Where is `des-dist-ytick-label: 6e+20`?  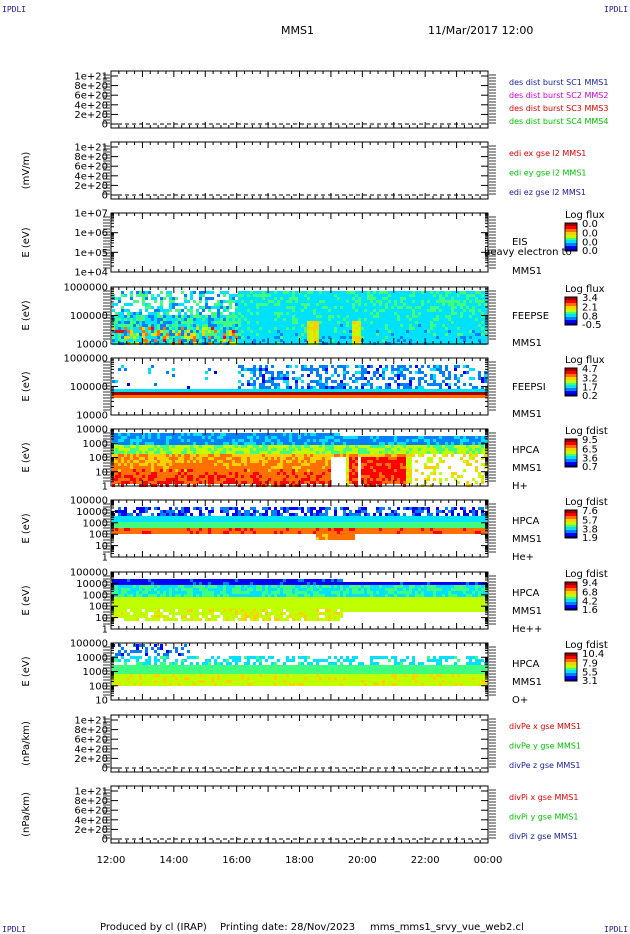 des-dist-ytick-label: 6e+20 is located at coordinates (91, 96).